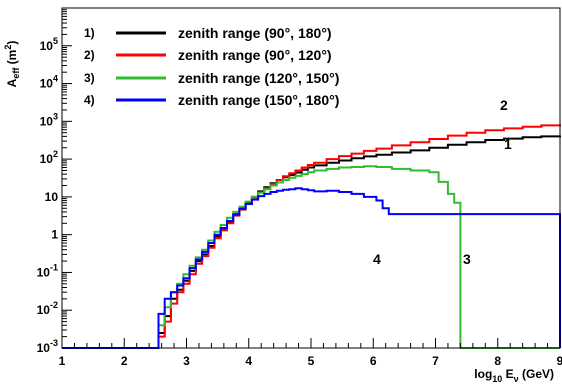 The height and width of the screenshot is (388, 562). What do you see at coordinates (435, 361) in the screenshot?
I see `x-tick-label: 7` at bounding box center [435, 361].